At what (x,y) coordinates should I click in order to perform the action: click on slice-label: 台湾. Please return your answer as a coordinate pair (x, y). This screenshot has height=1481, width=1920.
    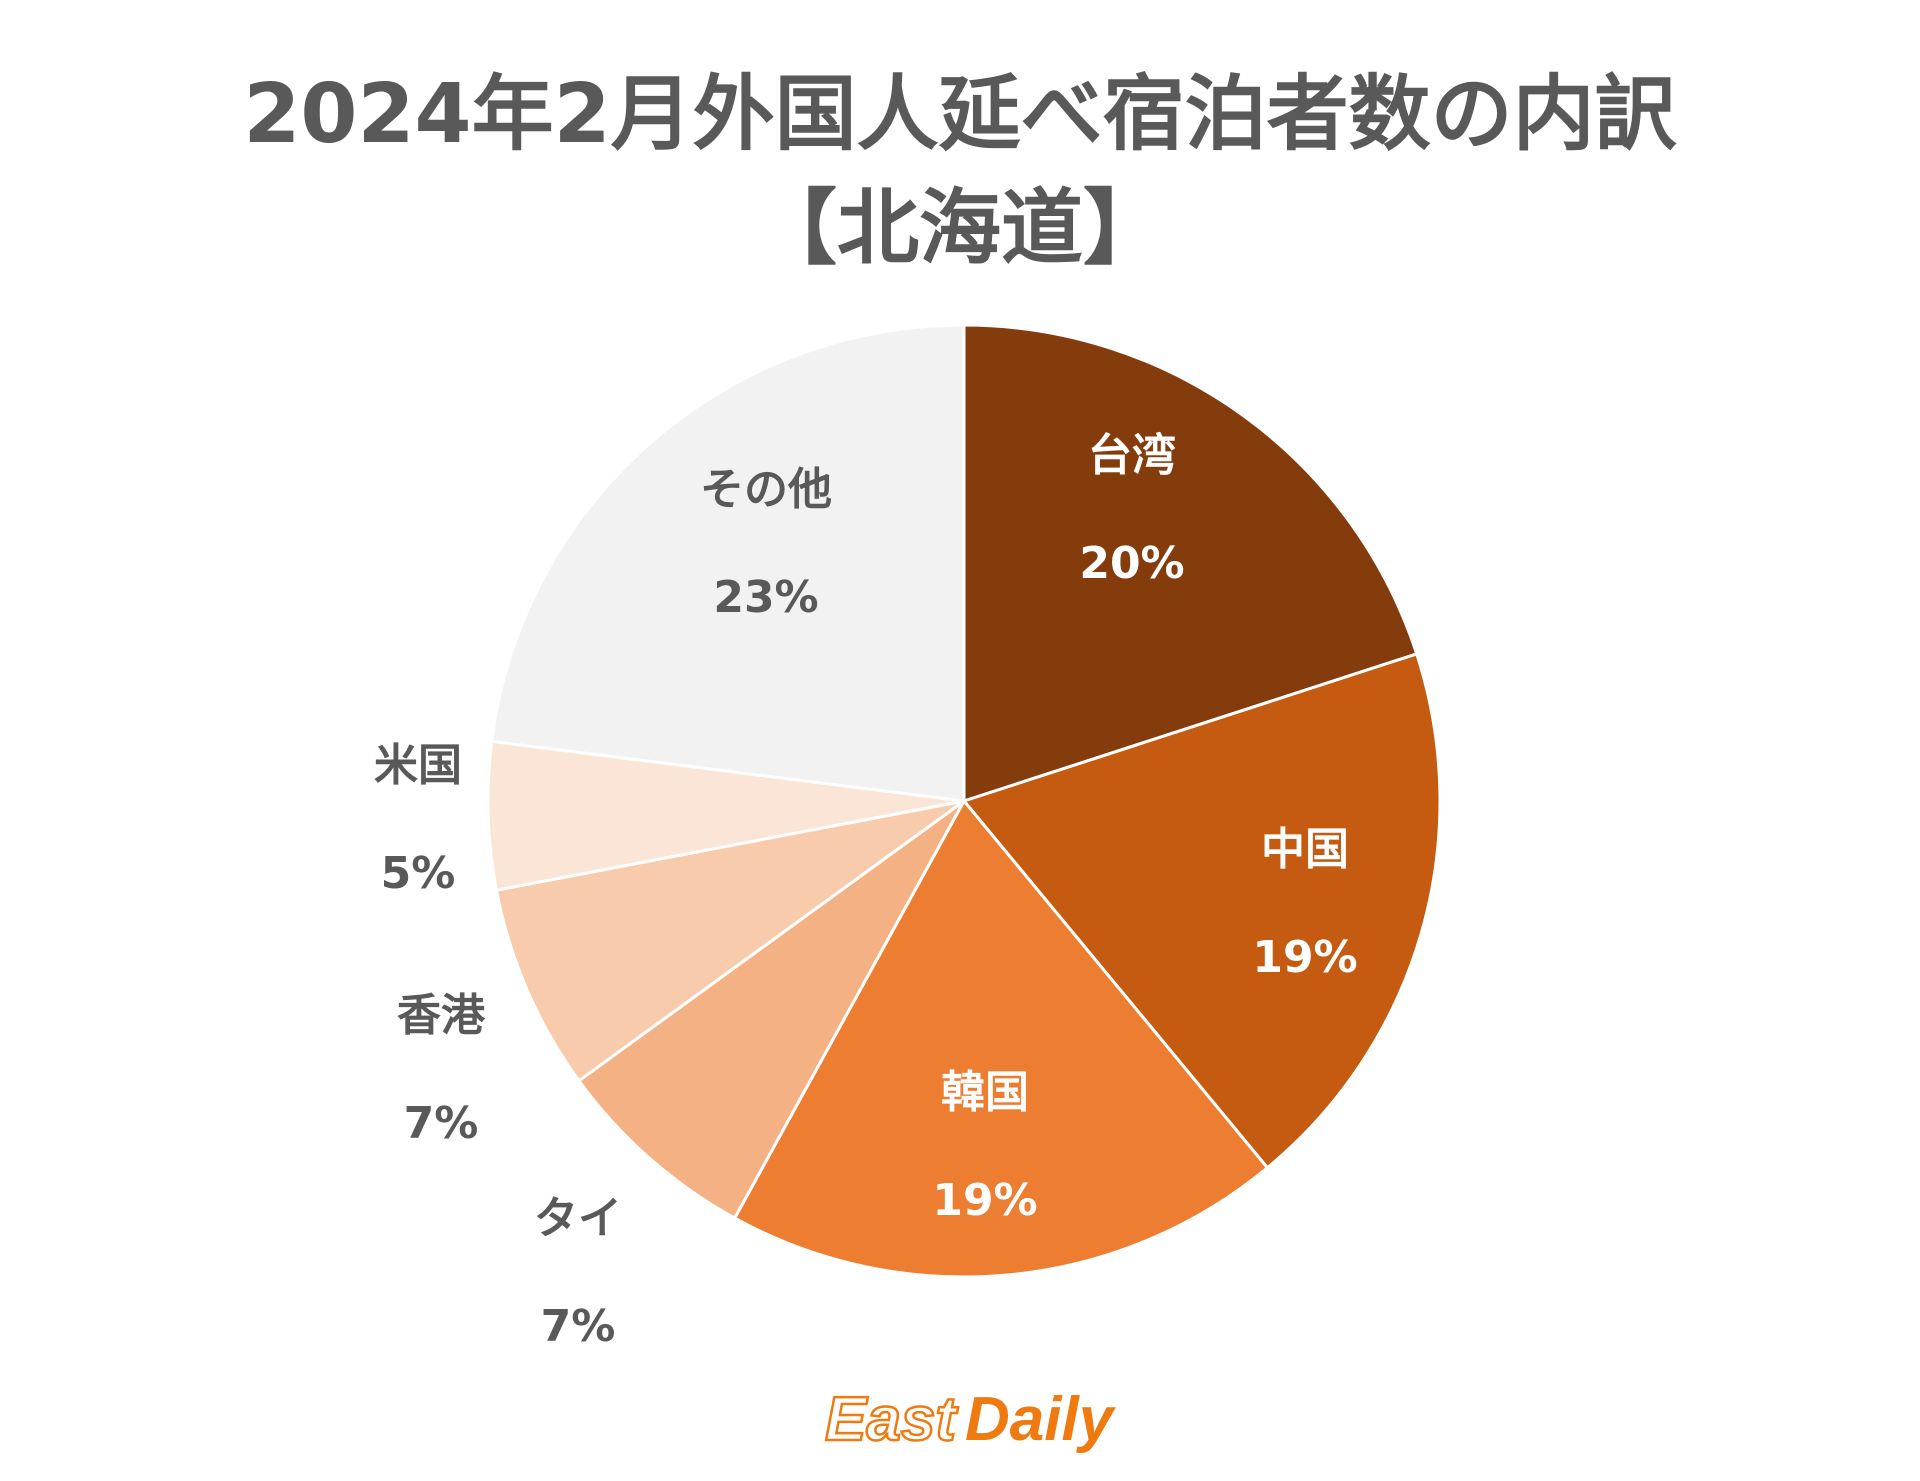
    Looking at the image, I should click on (1132, 455).